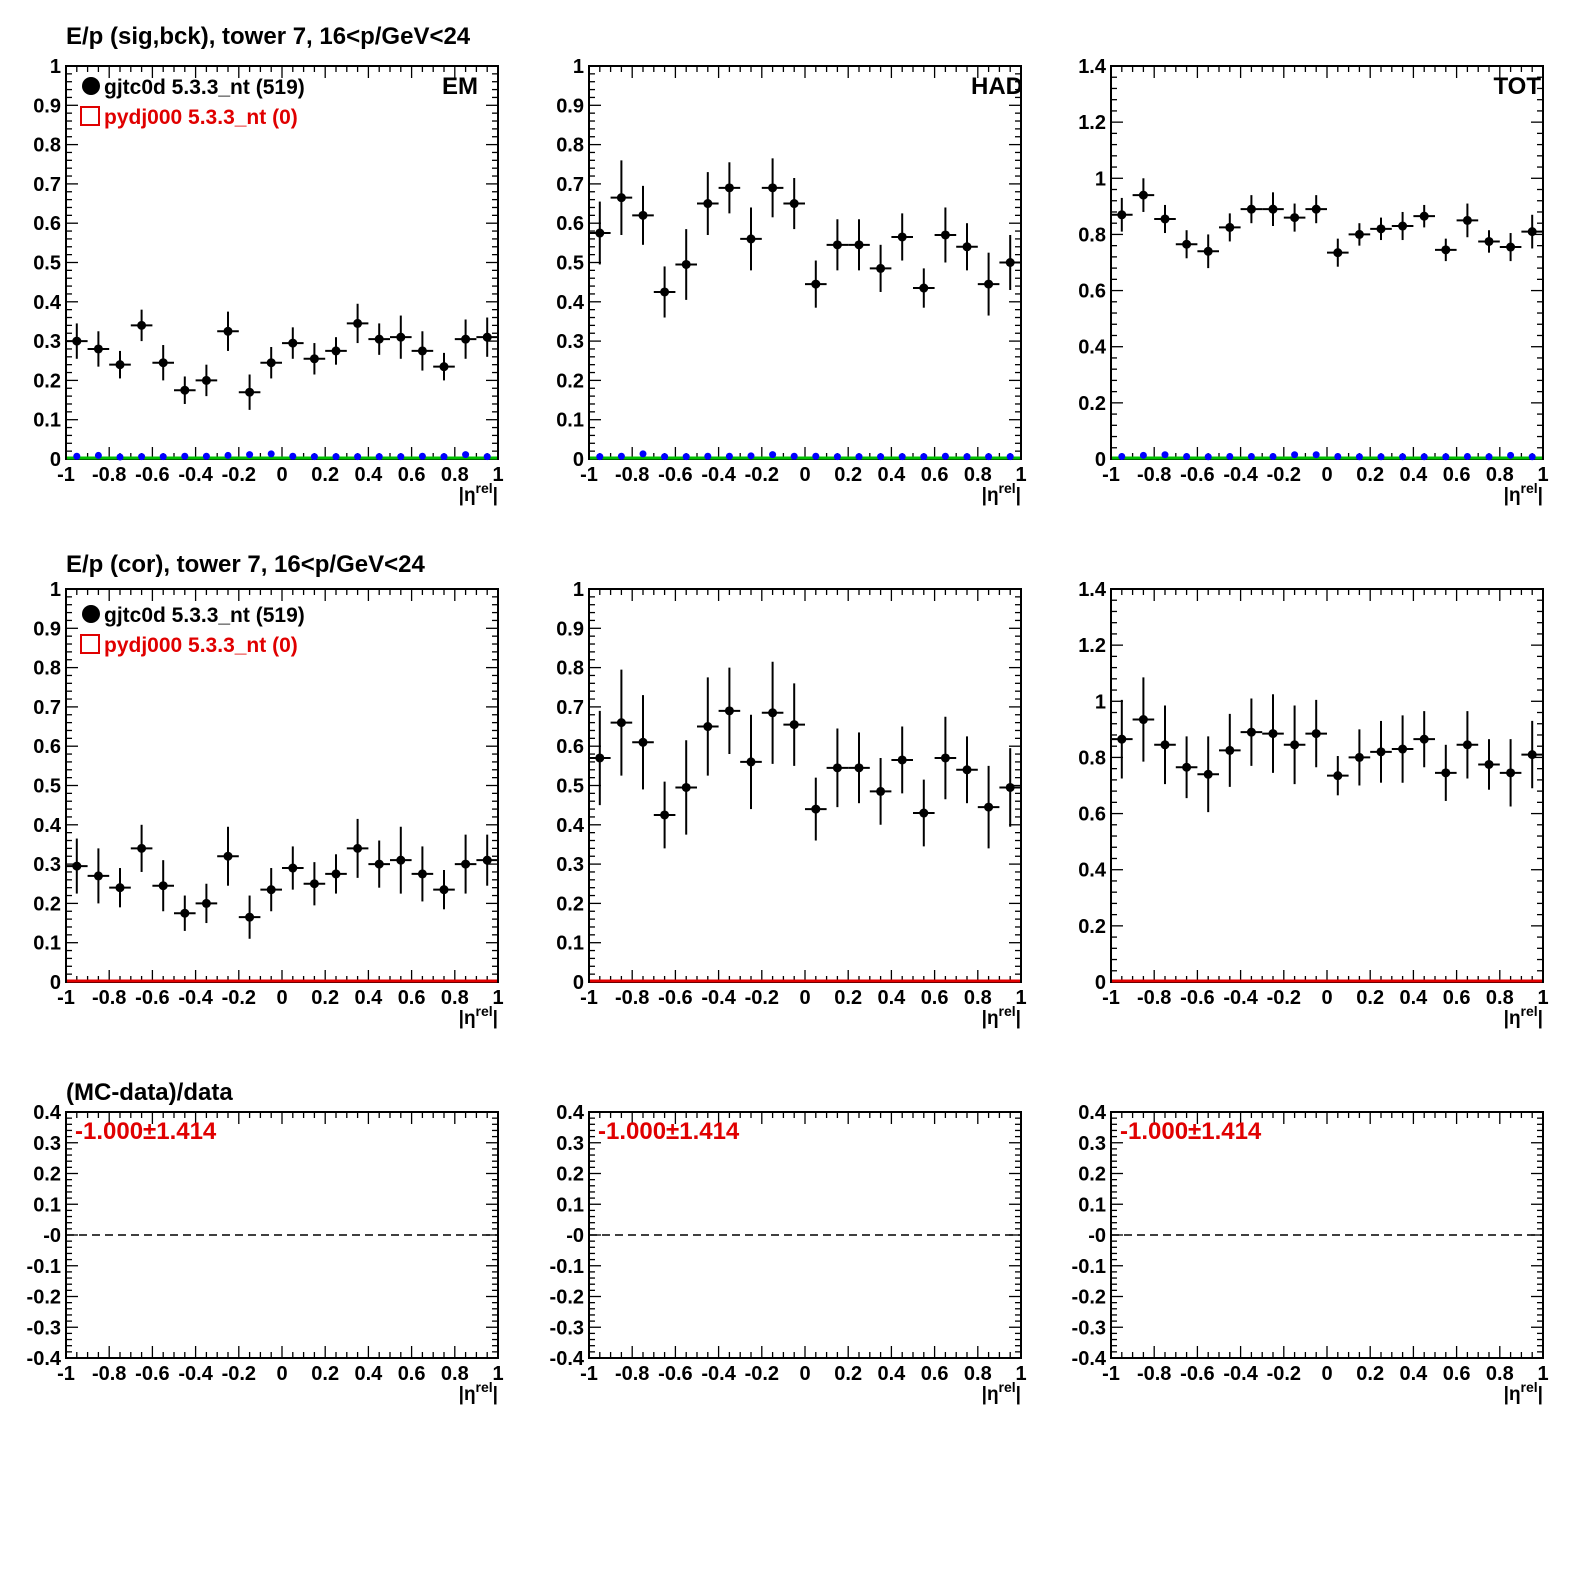 Image resolution: width=1575 pixels, height=1575 pixels. What do you see at coordinates (762, 998) in the screenshot?
I see `x-tick-label: -0.2` at bounding box center [762, 998].